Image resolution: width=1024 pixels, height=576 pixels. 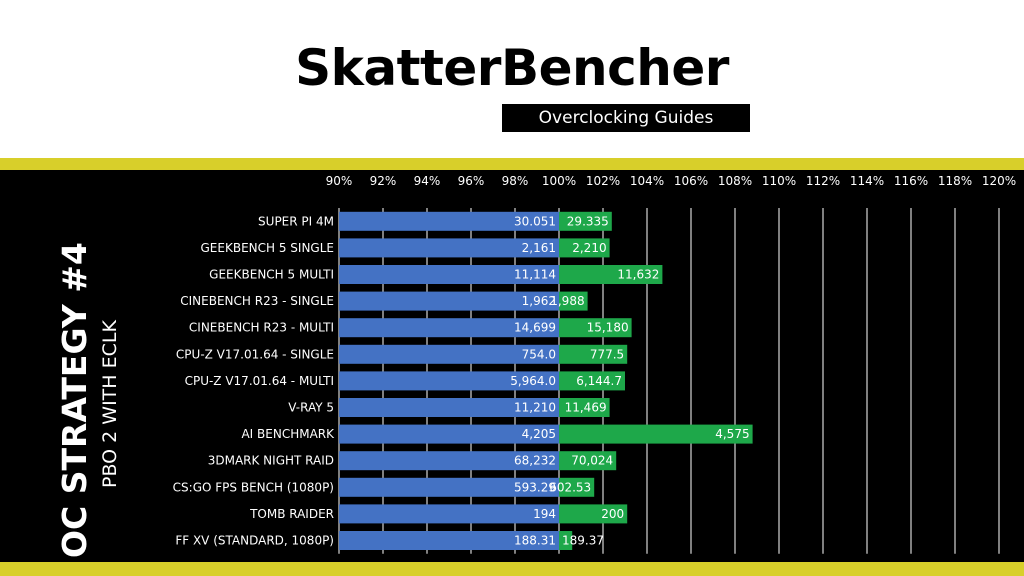 What do you see at coordinates (539, 301) in the screenshot?
I see `baseline-value-label: 1,962` at bounding box center [539, 301].